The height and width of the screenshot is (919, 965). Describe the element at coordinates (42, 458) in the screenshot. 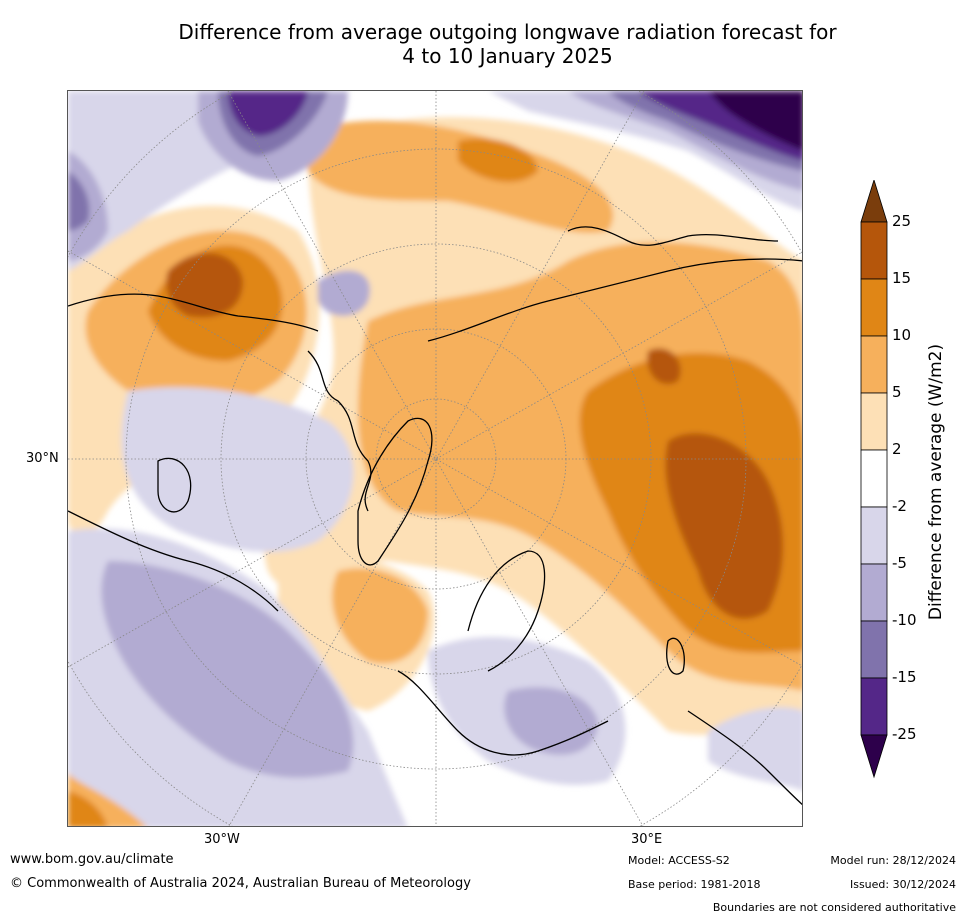

I see `lat-label-30n: 30°N` at that location.